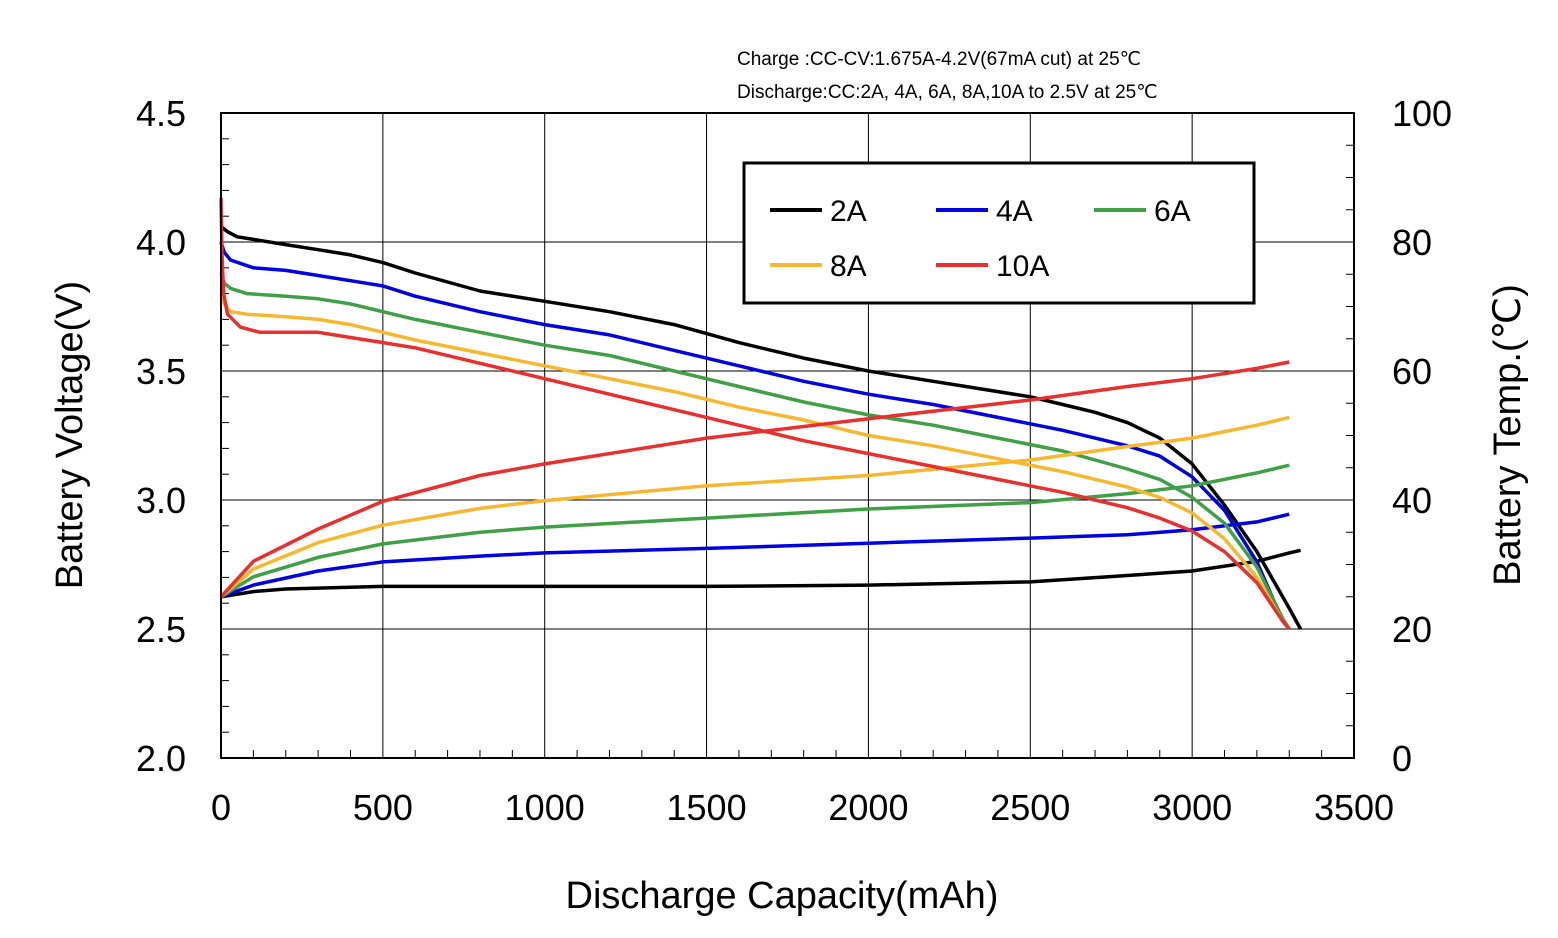 The image size is (1558, 938). What do you see at coordinates (1172, 211) in the screenshot?
I see `legend-label-6a: 6A` at bounding box center [1172, 211].